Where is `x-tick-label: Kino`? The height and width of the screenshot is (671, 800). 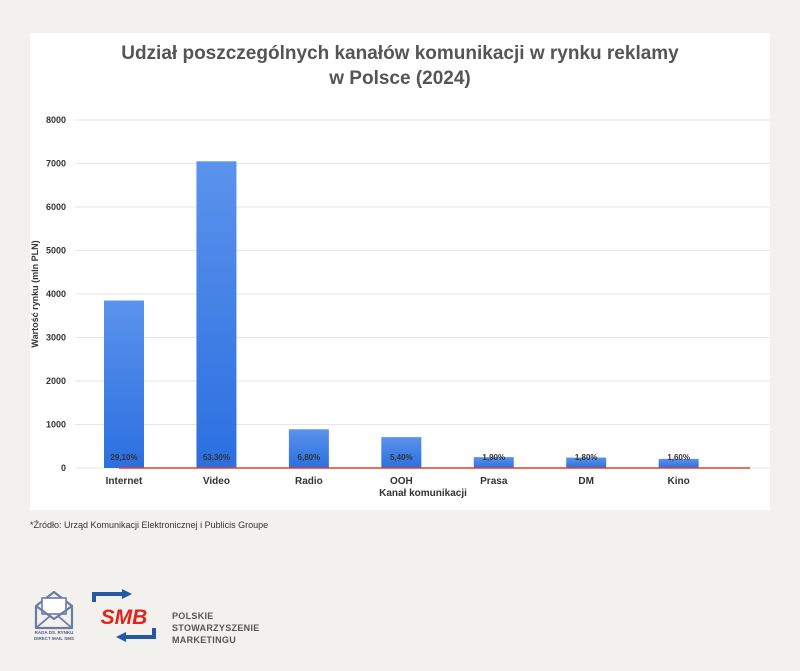 x-tick-label: Kino is located at coordinates (679, 481).